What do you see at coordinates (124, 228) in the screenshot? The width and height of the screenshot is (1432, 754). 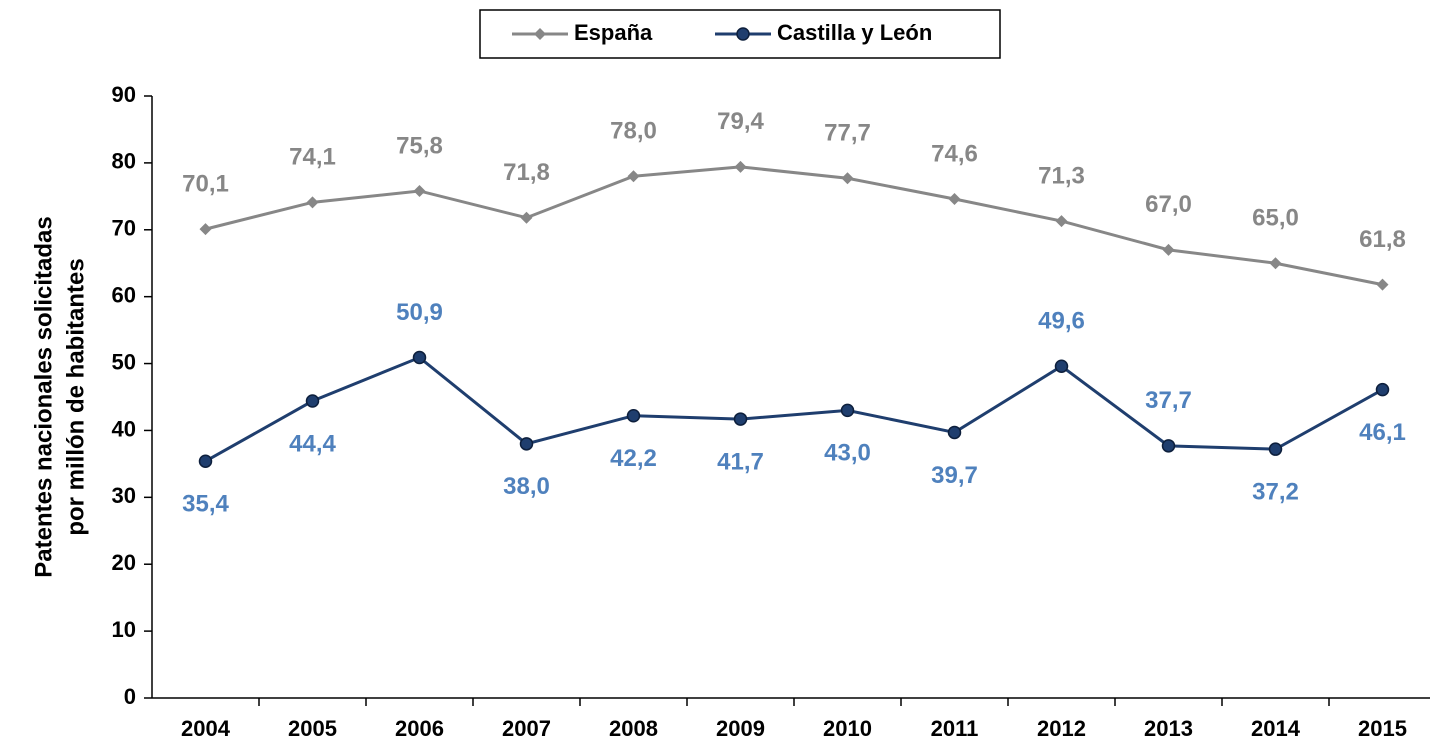 I see `y-tick-label: 70` at bounding box center [124, 228].